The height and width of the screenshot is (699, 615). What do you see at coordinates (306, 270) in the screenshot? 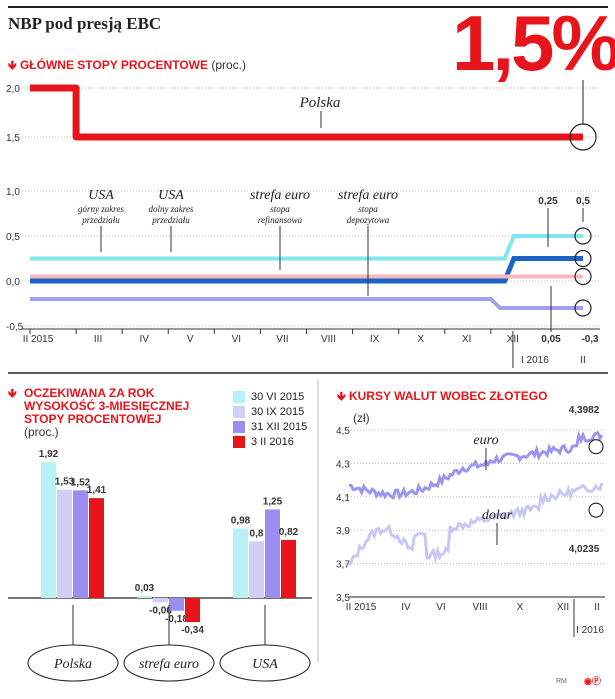
I see `series-line-usa-lower` at bounding box center [306, 270].